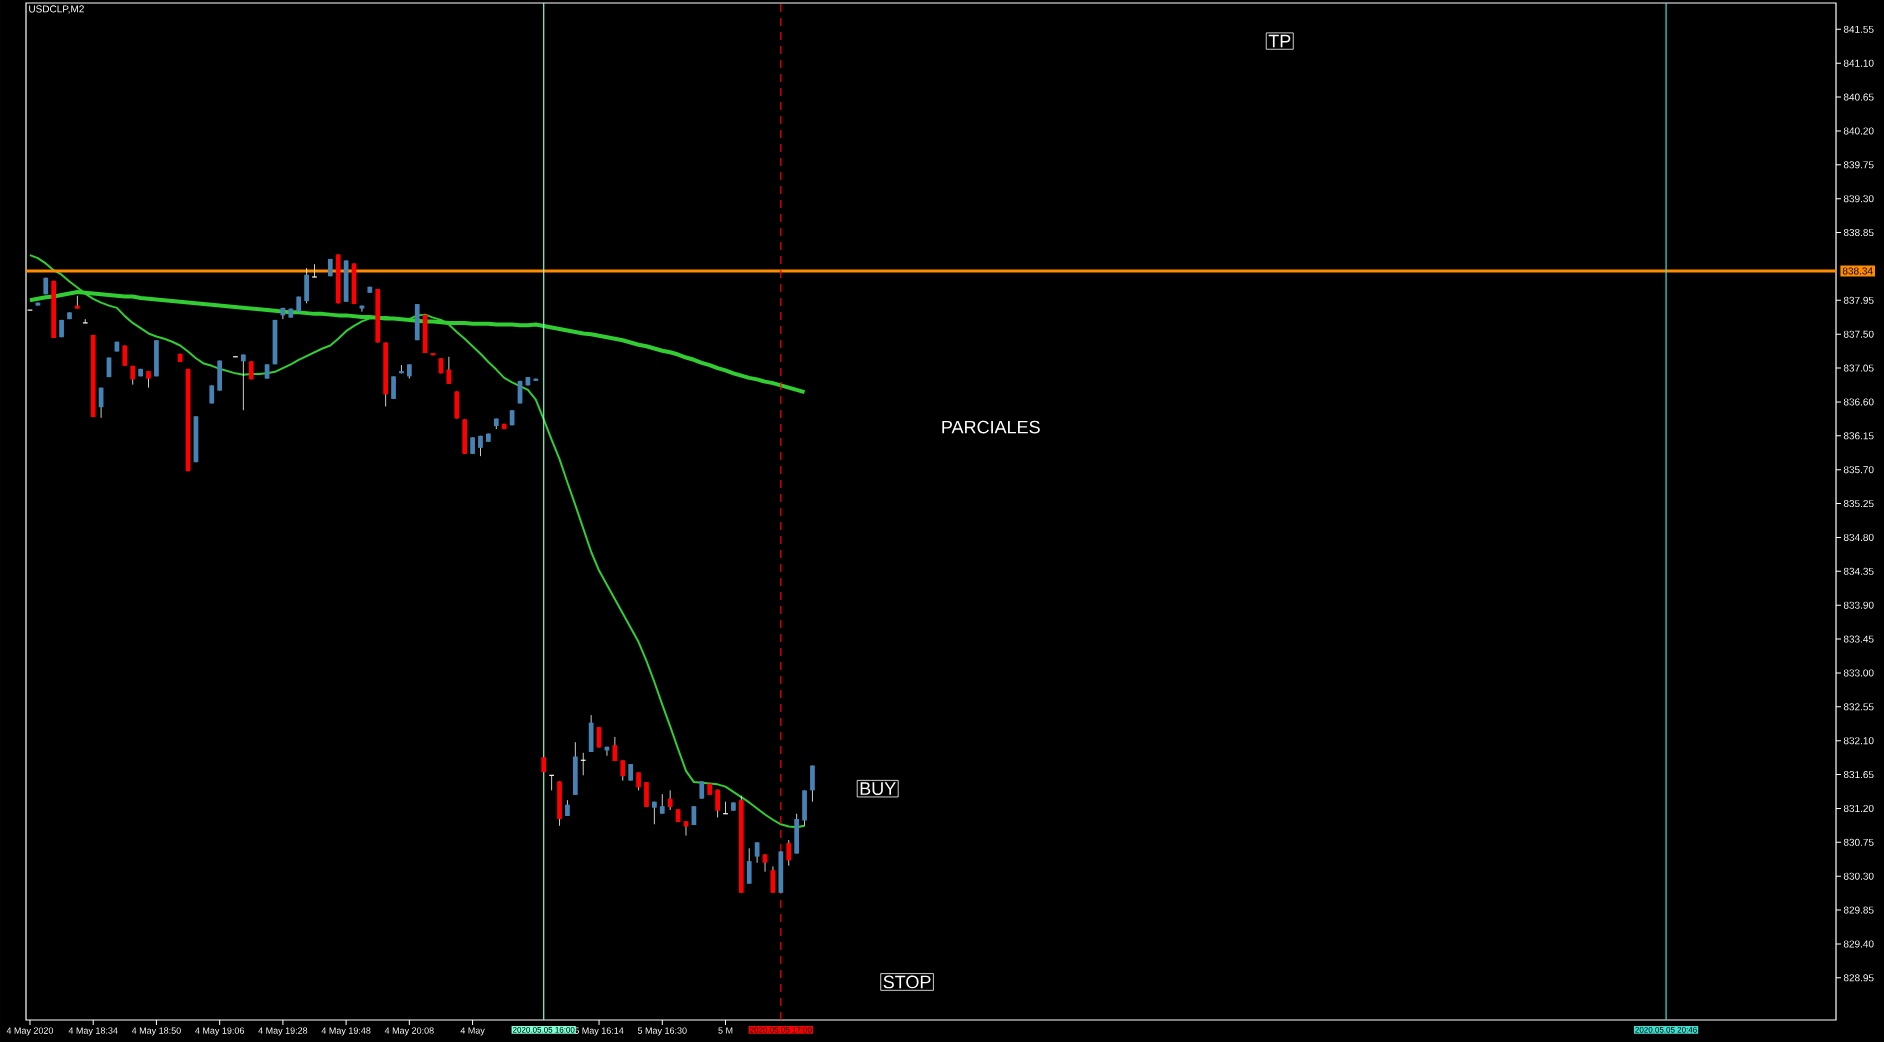  I want to click on y-tick-label: 841.10, so click(1858, 63).